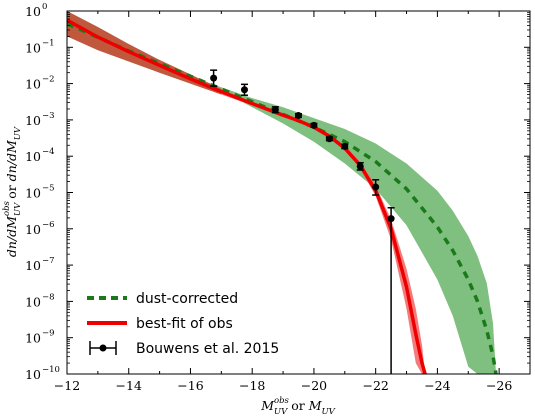  I want to click on x-tick-label: −14, so click(129, 385).